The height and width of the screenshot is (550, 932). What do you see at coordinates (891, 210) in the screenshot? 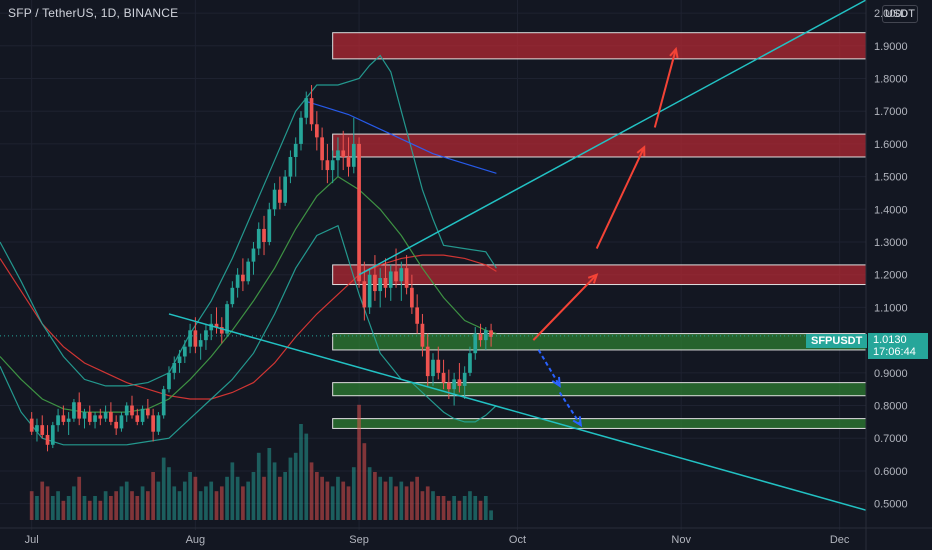
I see `price-tick-label: 1.4000` at bounding box center [891, 210].